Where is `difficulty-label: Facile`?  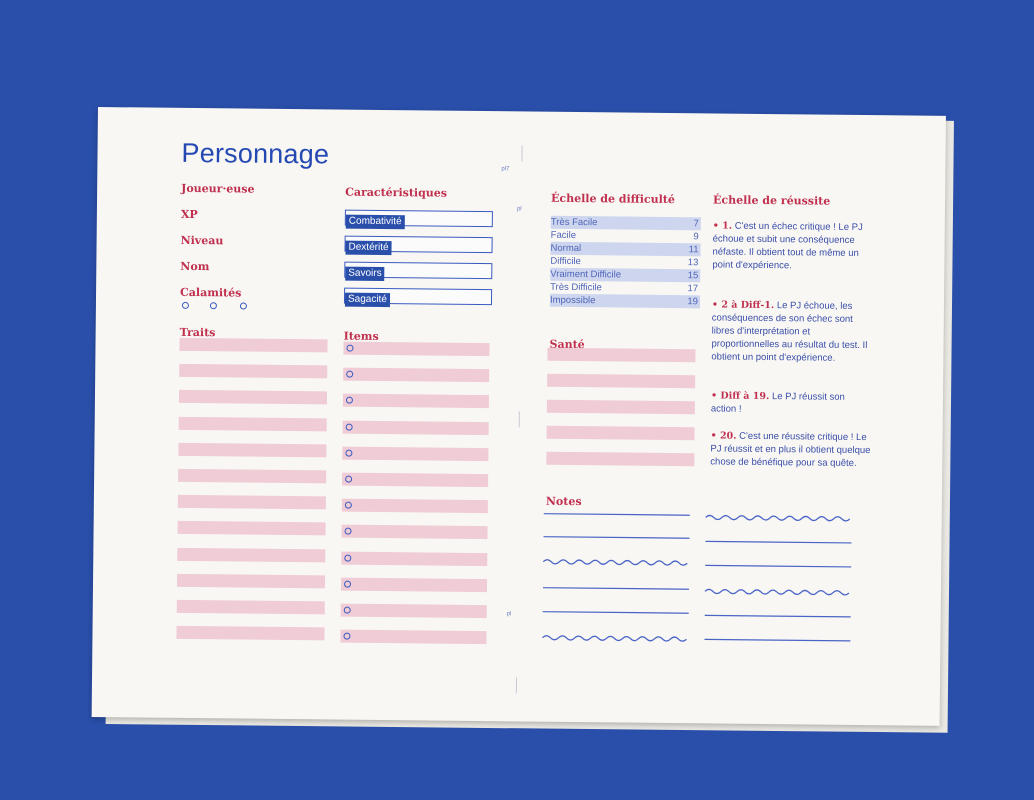 difficulty-label: Facile is located at coordinates (563, 235).